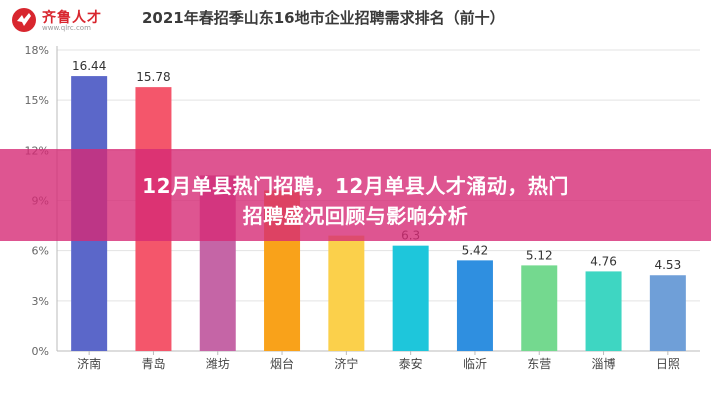 Image resolution: width=711 pixels, height=400 pixels. I want to click on y-tick-label: 6%, so click(40, 251).